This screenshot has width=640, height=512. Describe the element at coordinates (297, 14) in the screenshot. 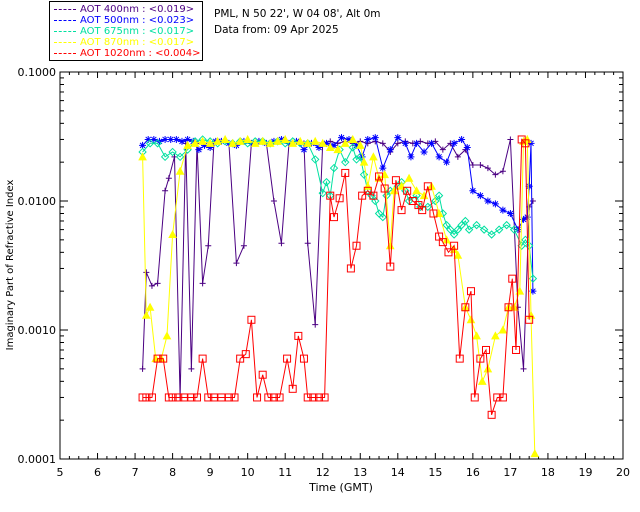

I see `site-info: PML, N 50 22', W 04 08', Alt 0m` at that location.